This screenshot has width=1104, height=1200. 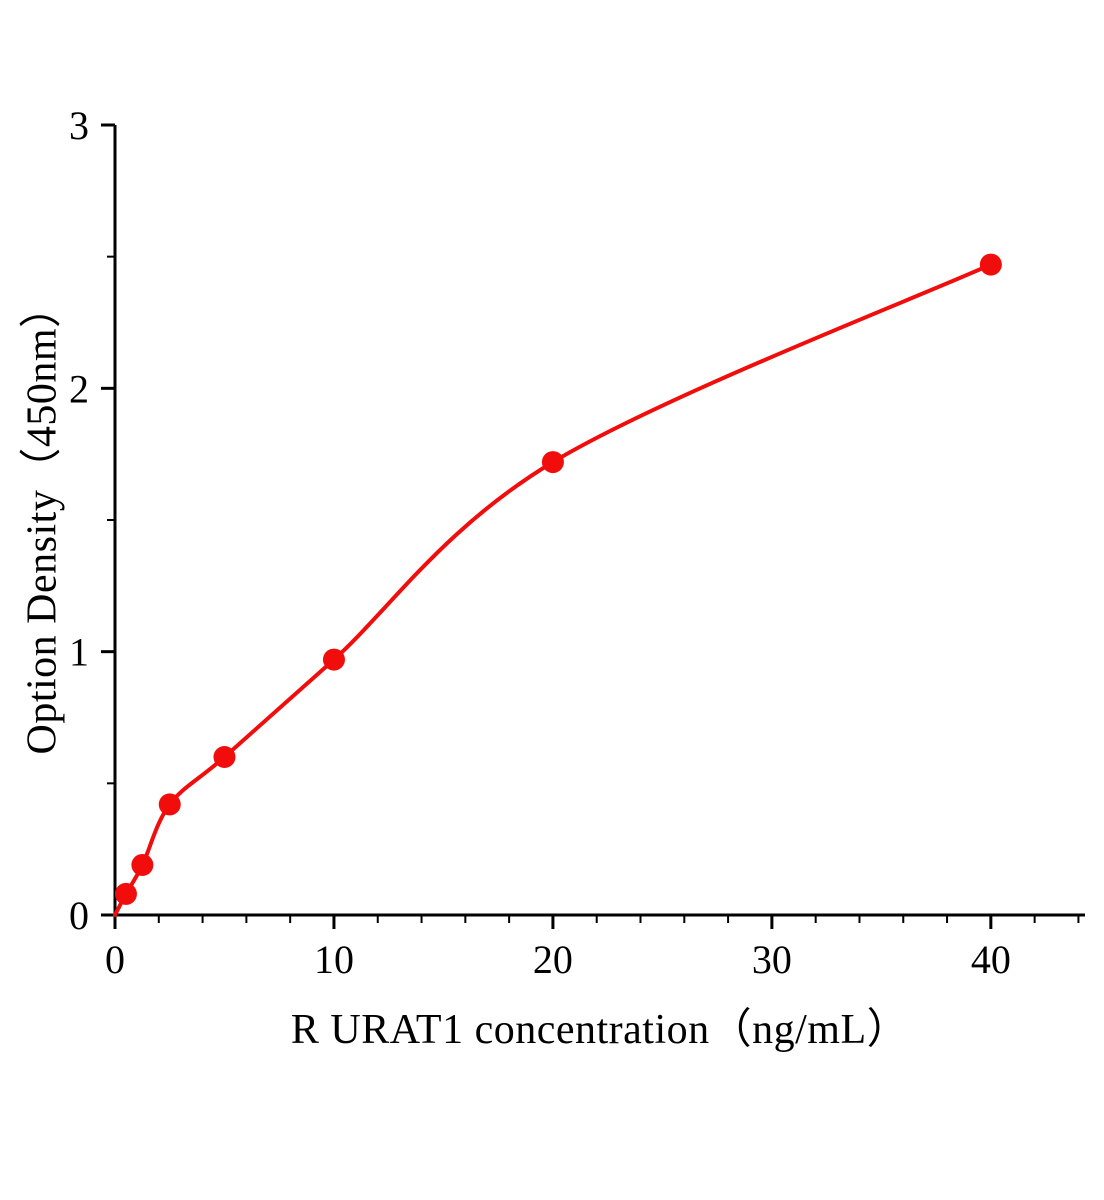 What do you see at coordinates (772, 959) in the screenshot?
I see `x-tick-label: 30` at bounding box center [772, 959].